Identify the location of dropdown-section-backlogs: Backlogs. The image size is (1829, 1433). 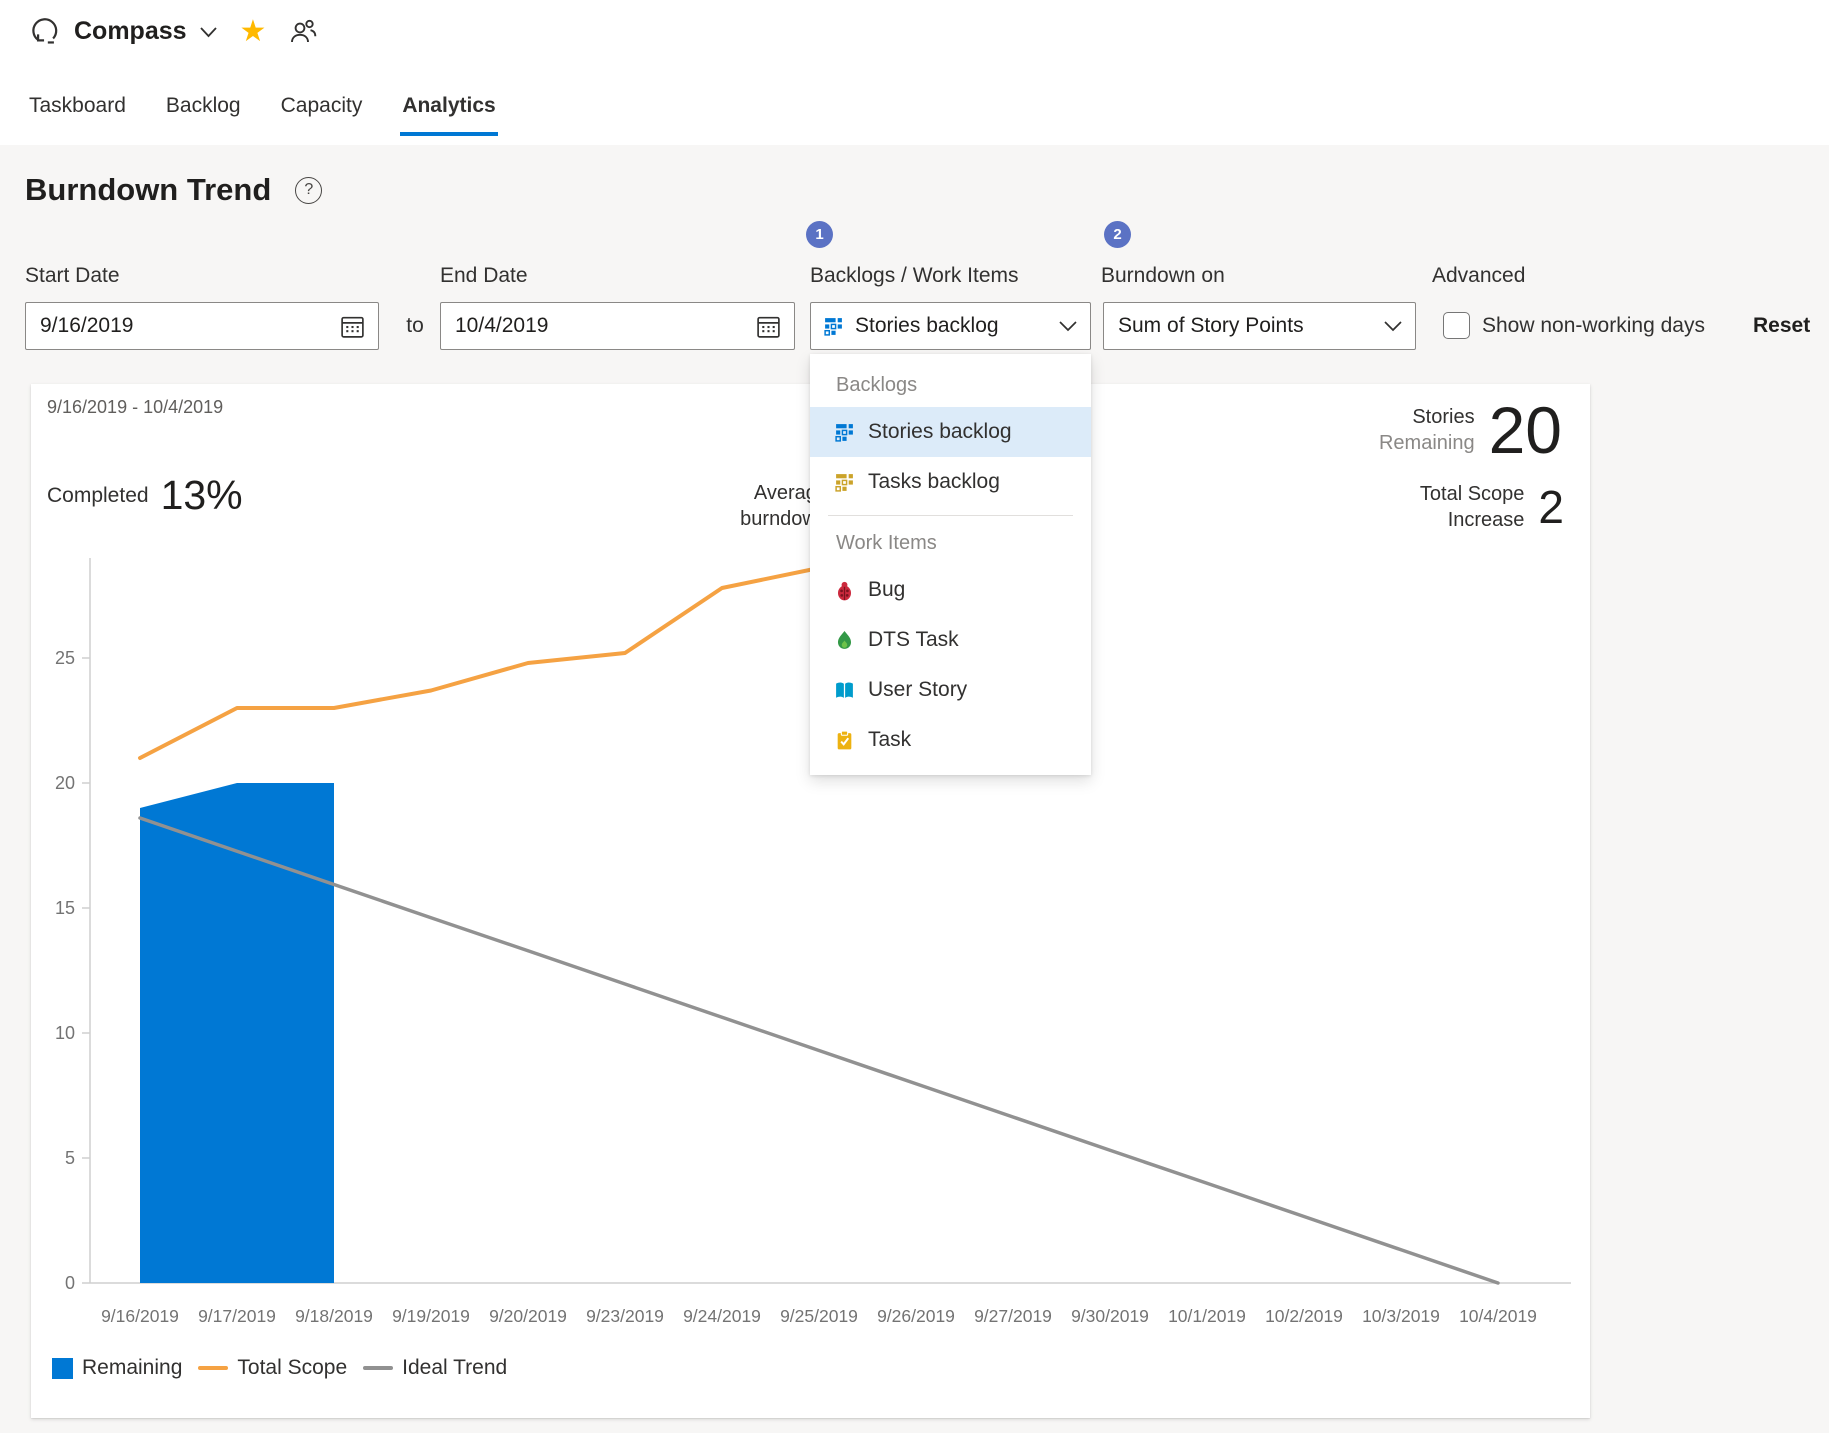
(877, 385).